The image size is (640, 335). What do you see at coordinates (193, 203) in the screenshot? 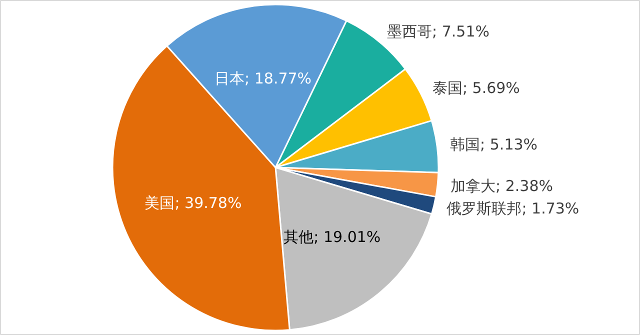
I see `slice-label: 美国; 39.78%` at bounding box center [193, 203].